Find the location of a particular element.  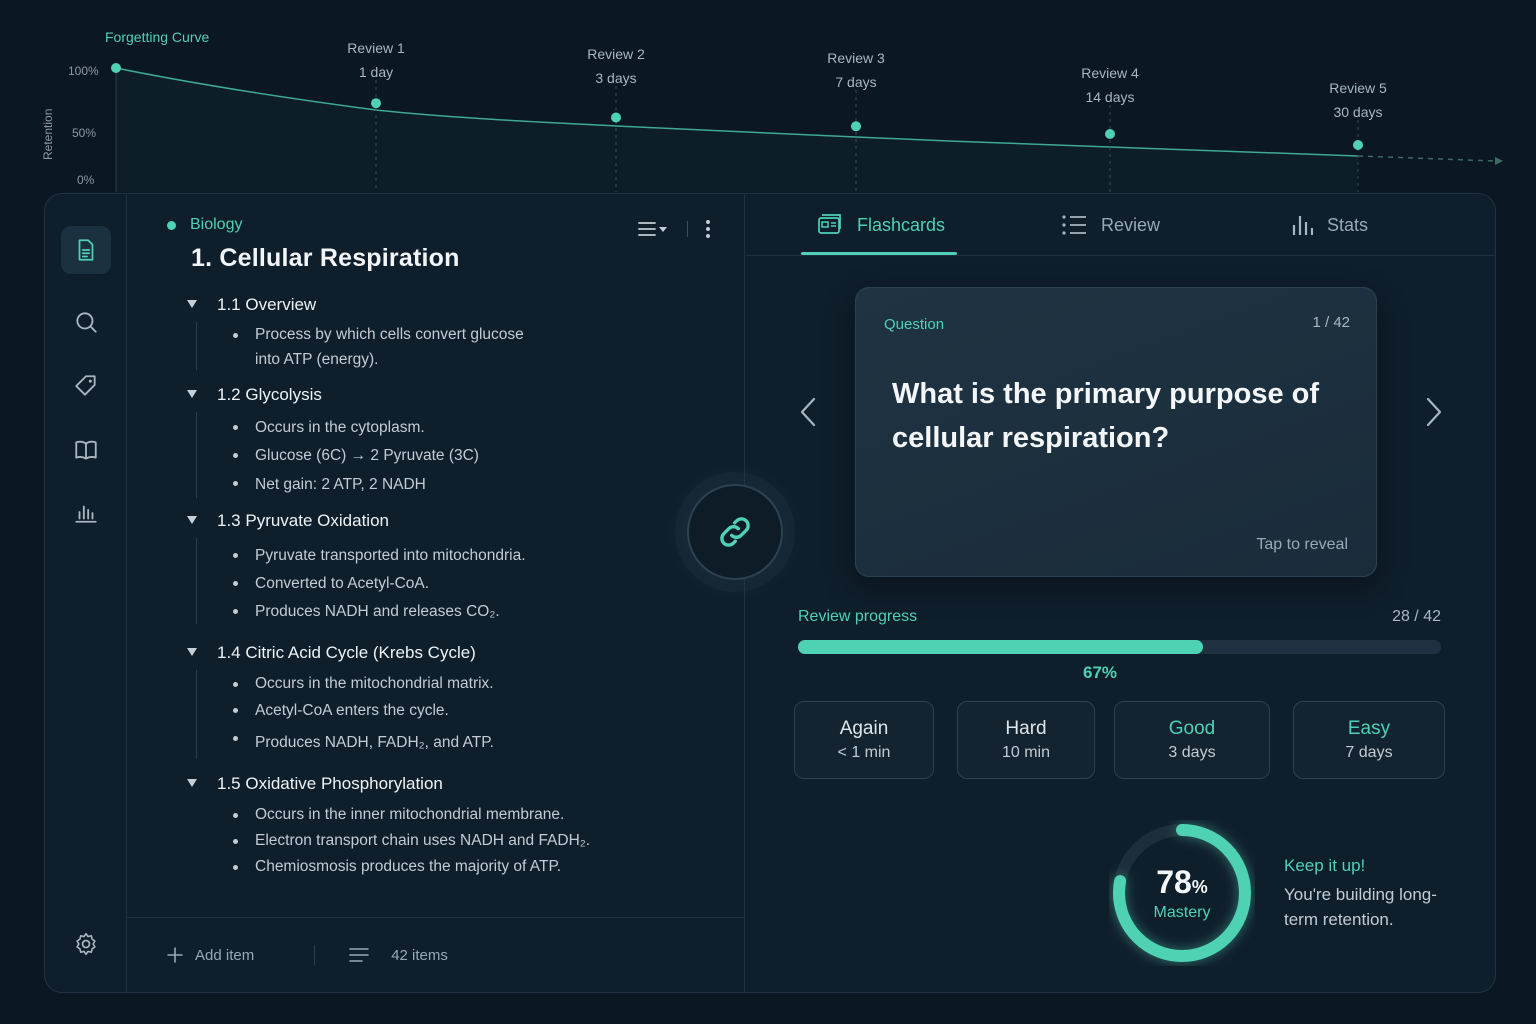

search-icon is located at coordinates (86, 322).